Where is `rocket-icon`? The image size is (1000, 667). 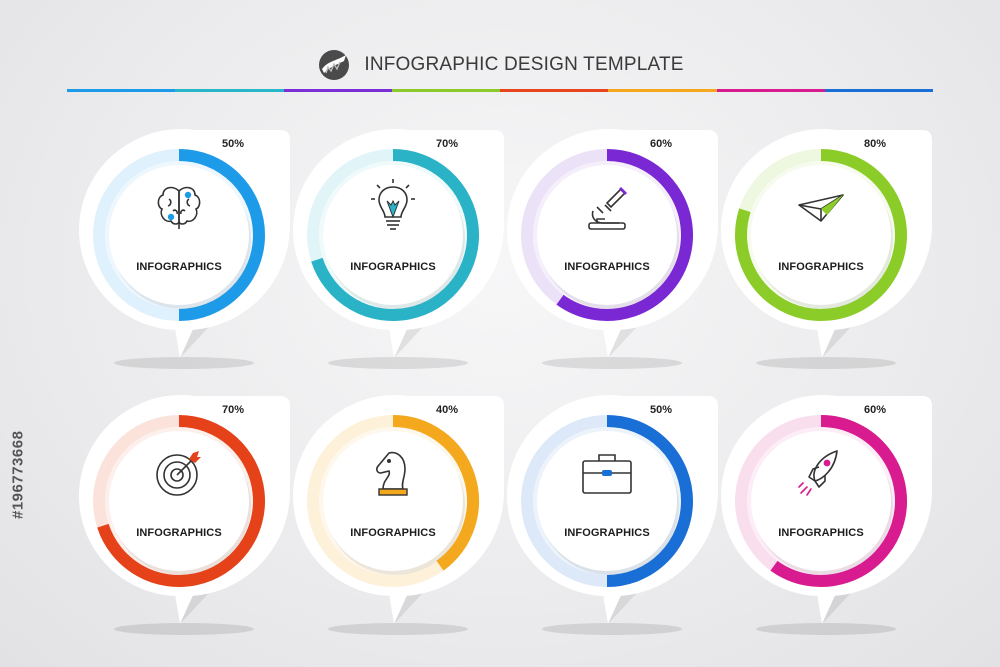
rocket-icon is located at coordinates (818, 473).